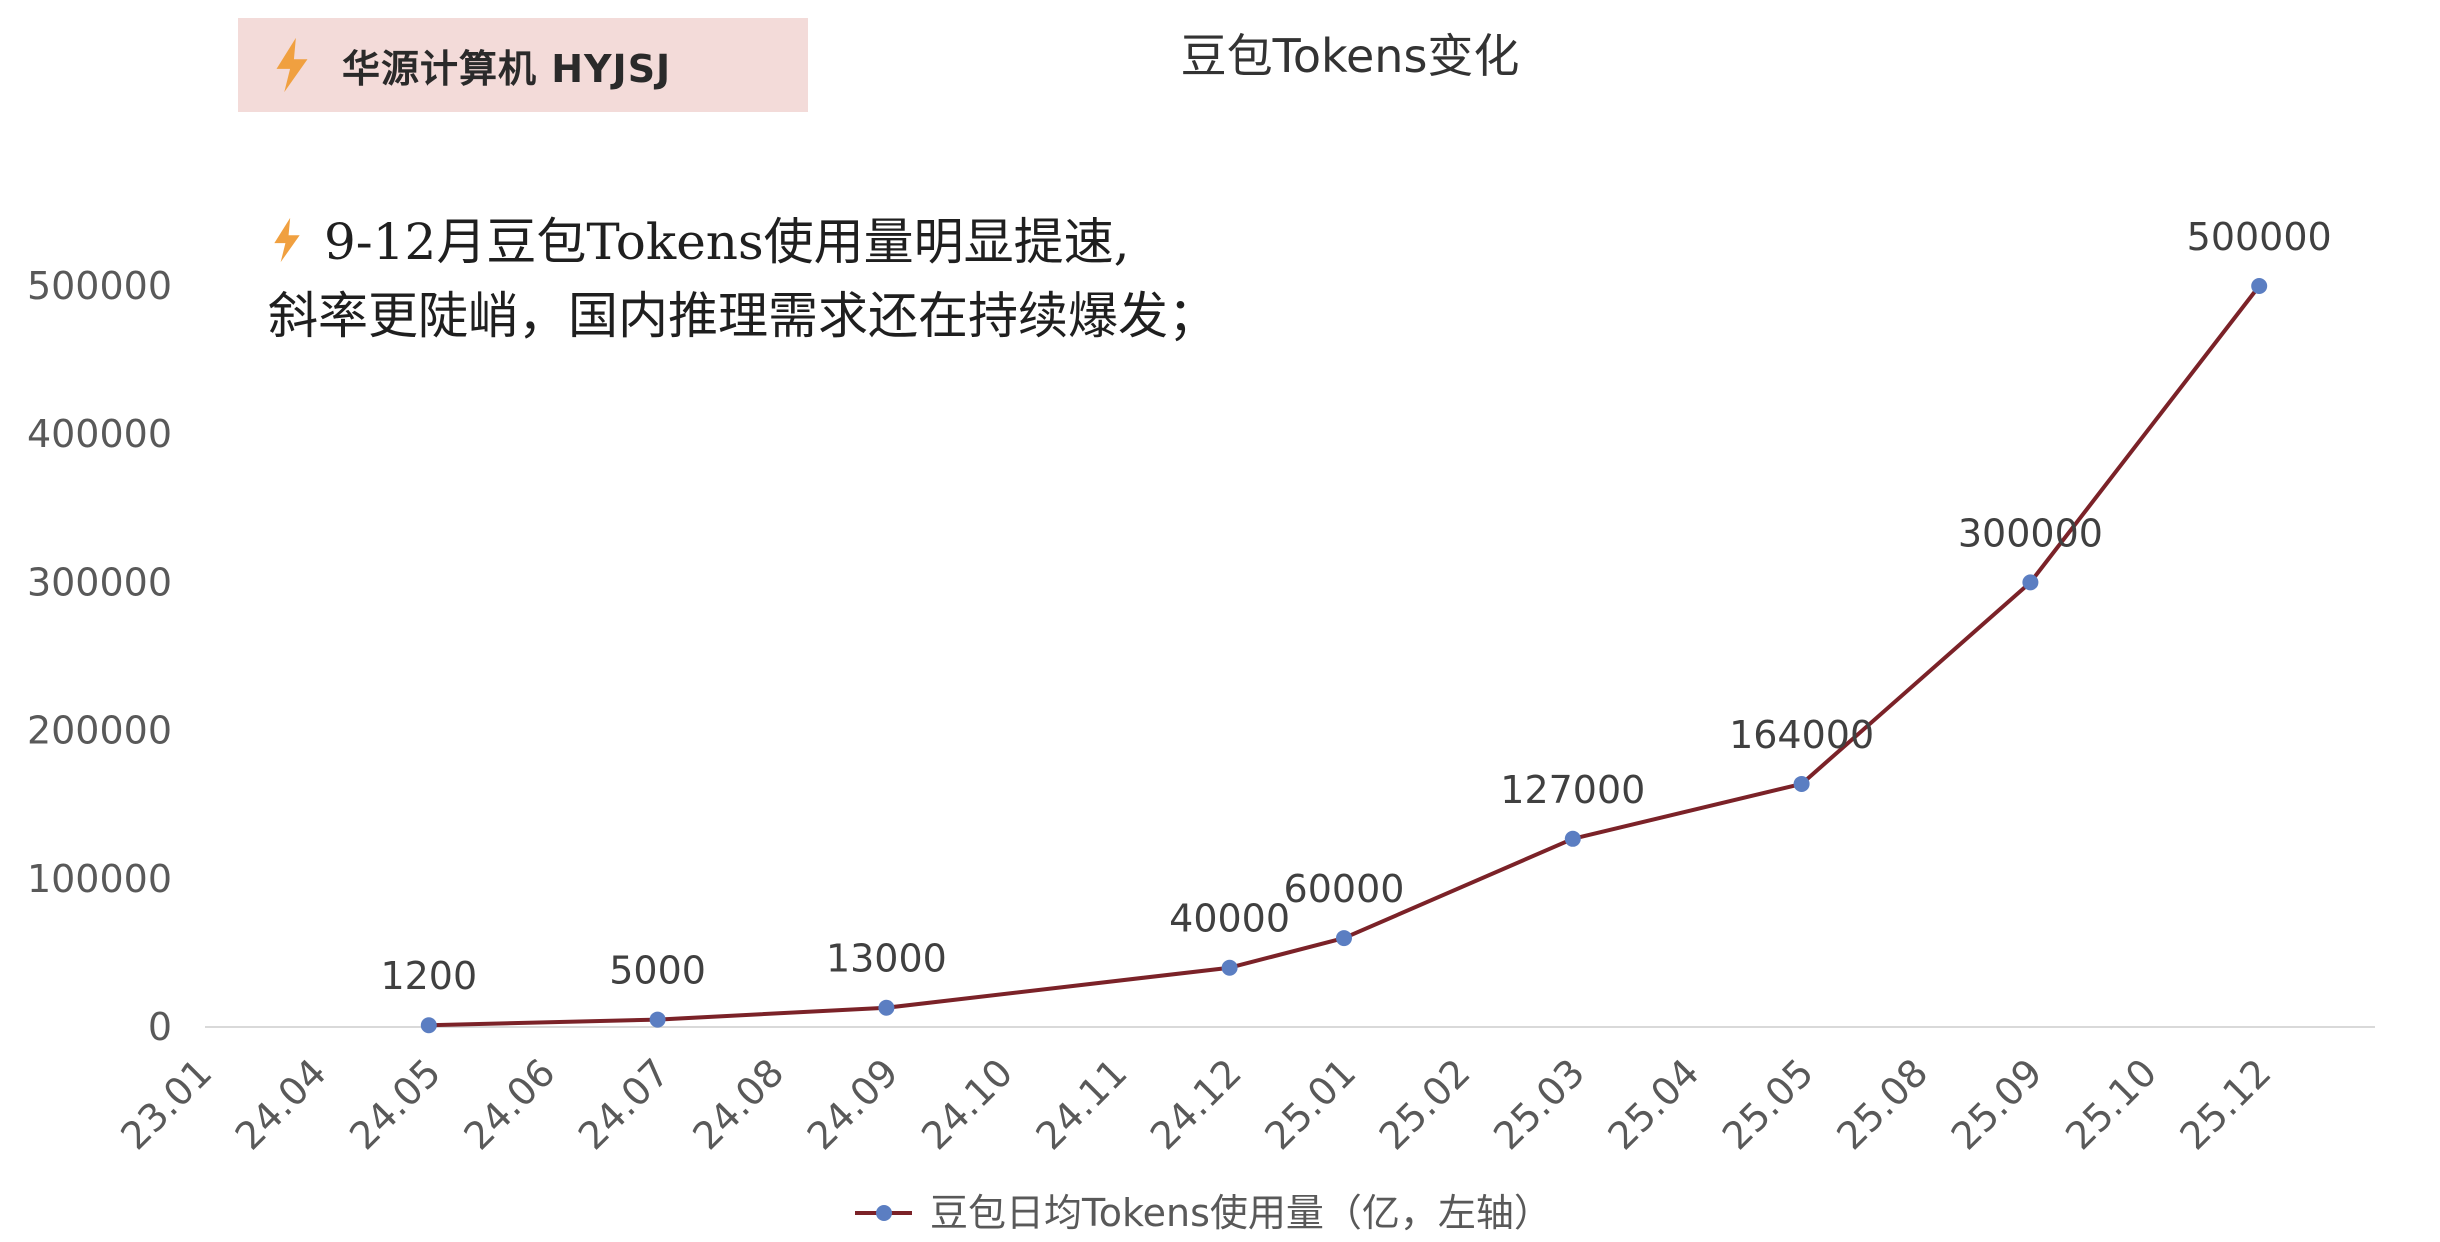  What do you see at coordinates (395, 1104) in the screenshot?
I see `x-tick-label: 24.05` at bounding box center [395, 1104].